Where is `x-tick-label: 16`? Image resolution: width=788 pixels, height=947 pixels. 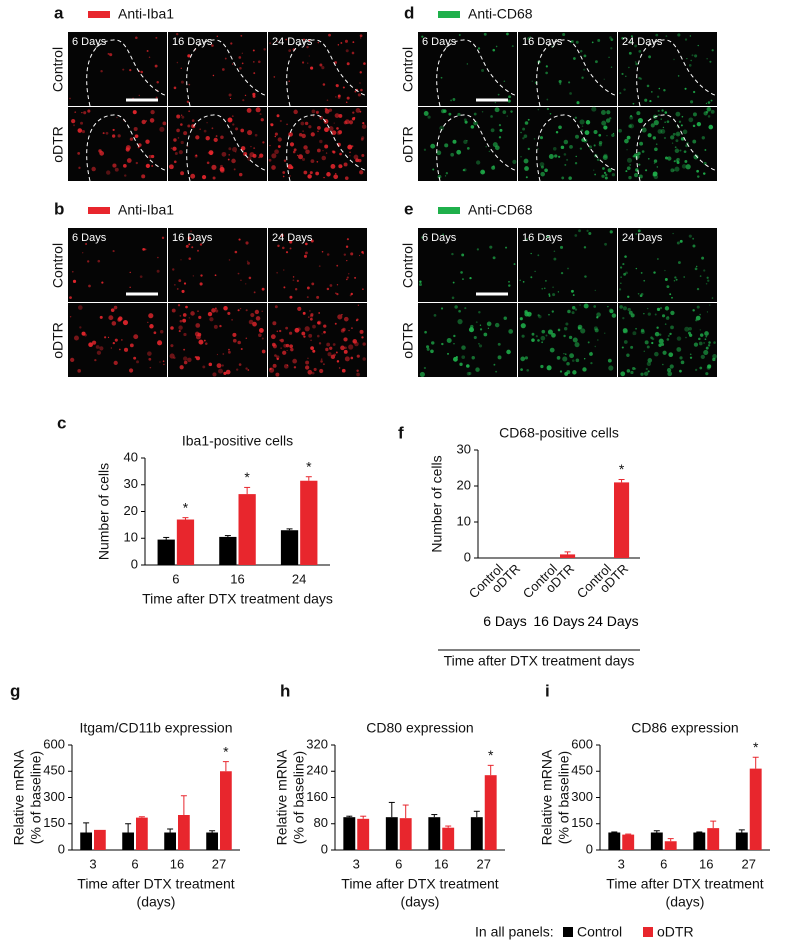 x-tick-label: 16 is located at coordinates (706, 863).